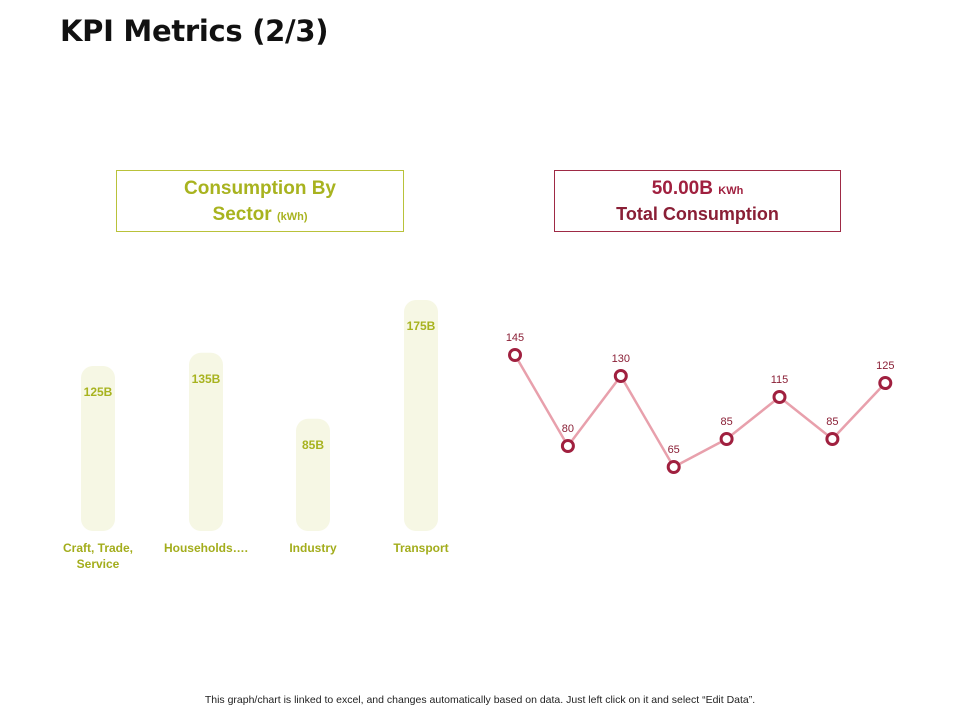  What do you see at coordinates (697, 214) in the screenshot?
I see `total-consumption-label: Total Consumption` at bounding box center [697, 214].